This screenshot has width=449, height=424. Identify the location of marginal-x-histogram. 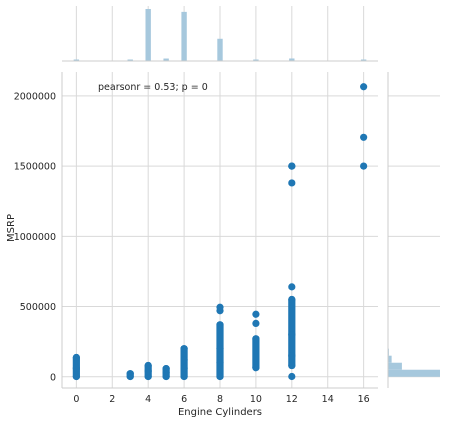
(220, 35).